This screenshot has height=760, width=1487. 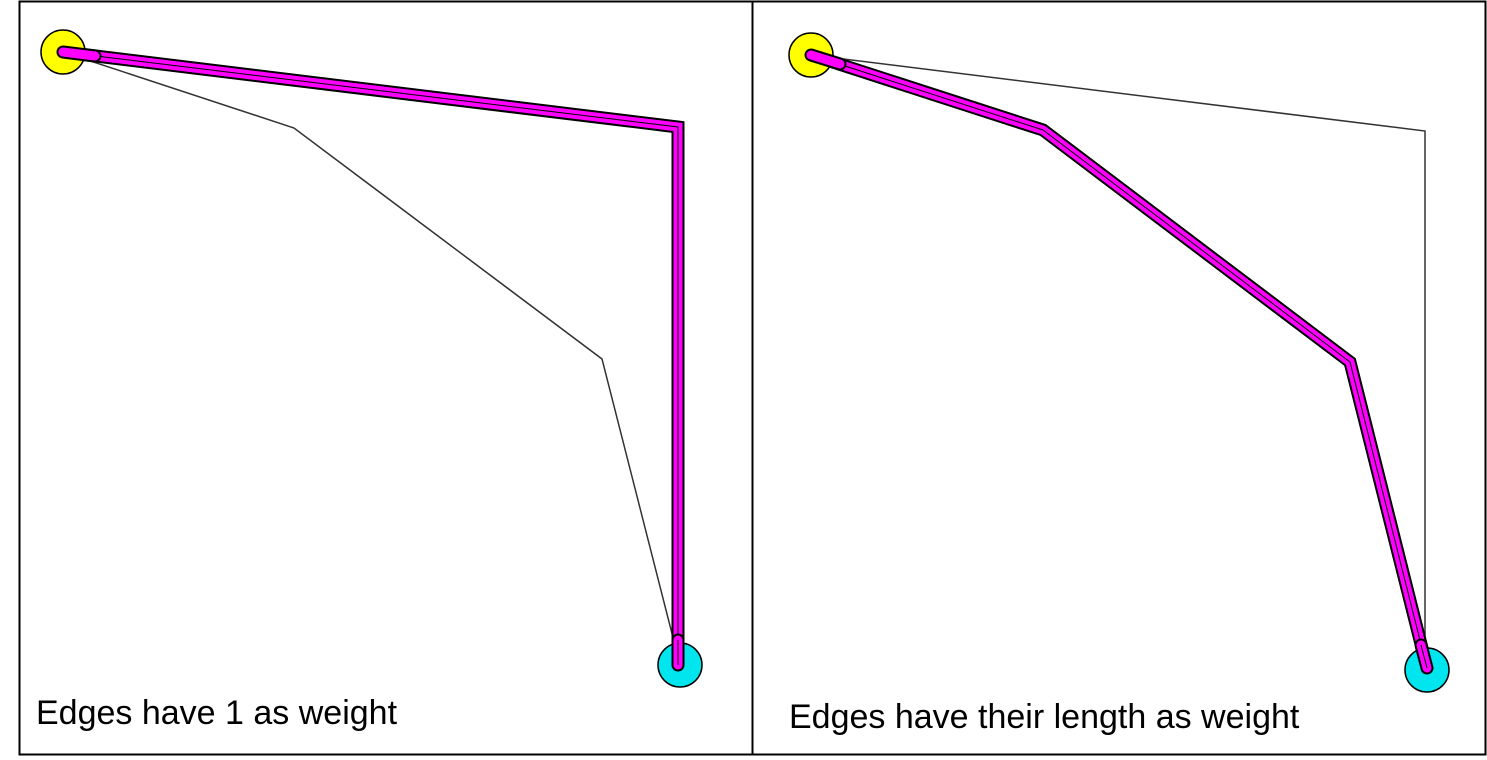 What do you see at coordinates (79, 54) in the screenshot?
I see `left-path-start-cap-fill` at bounding box center [79, 54].